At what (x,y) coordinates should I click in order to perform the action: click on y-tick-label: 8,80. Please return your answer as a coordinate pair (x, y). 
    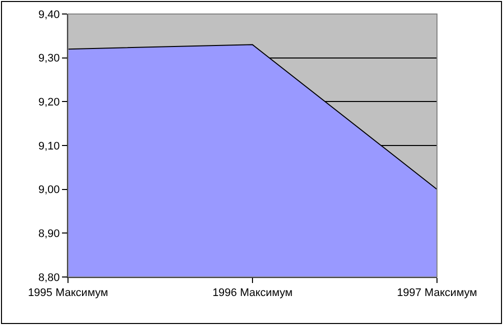
    Looking at the image, I should click on (49, 278).